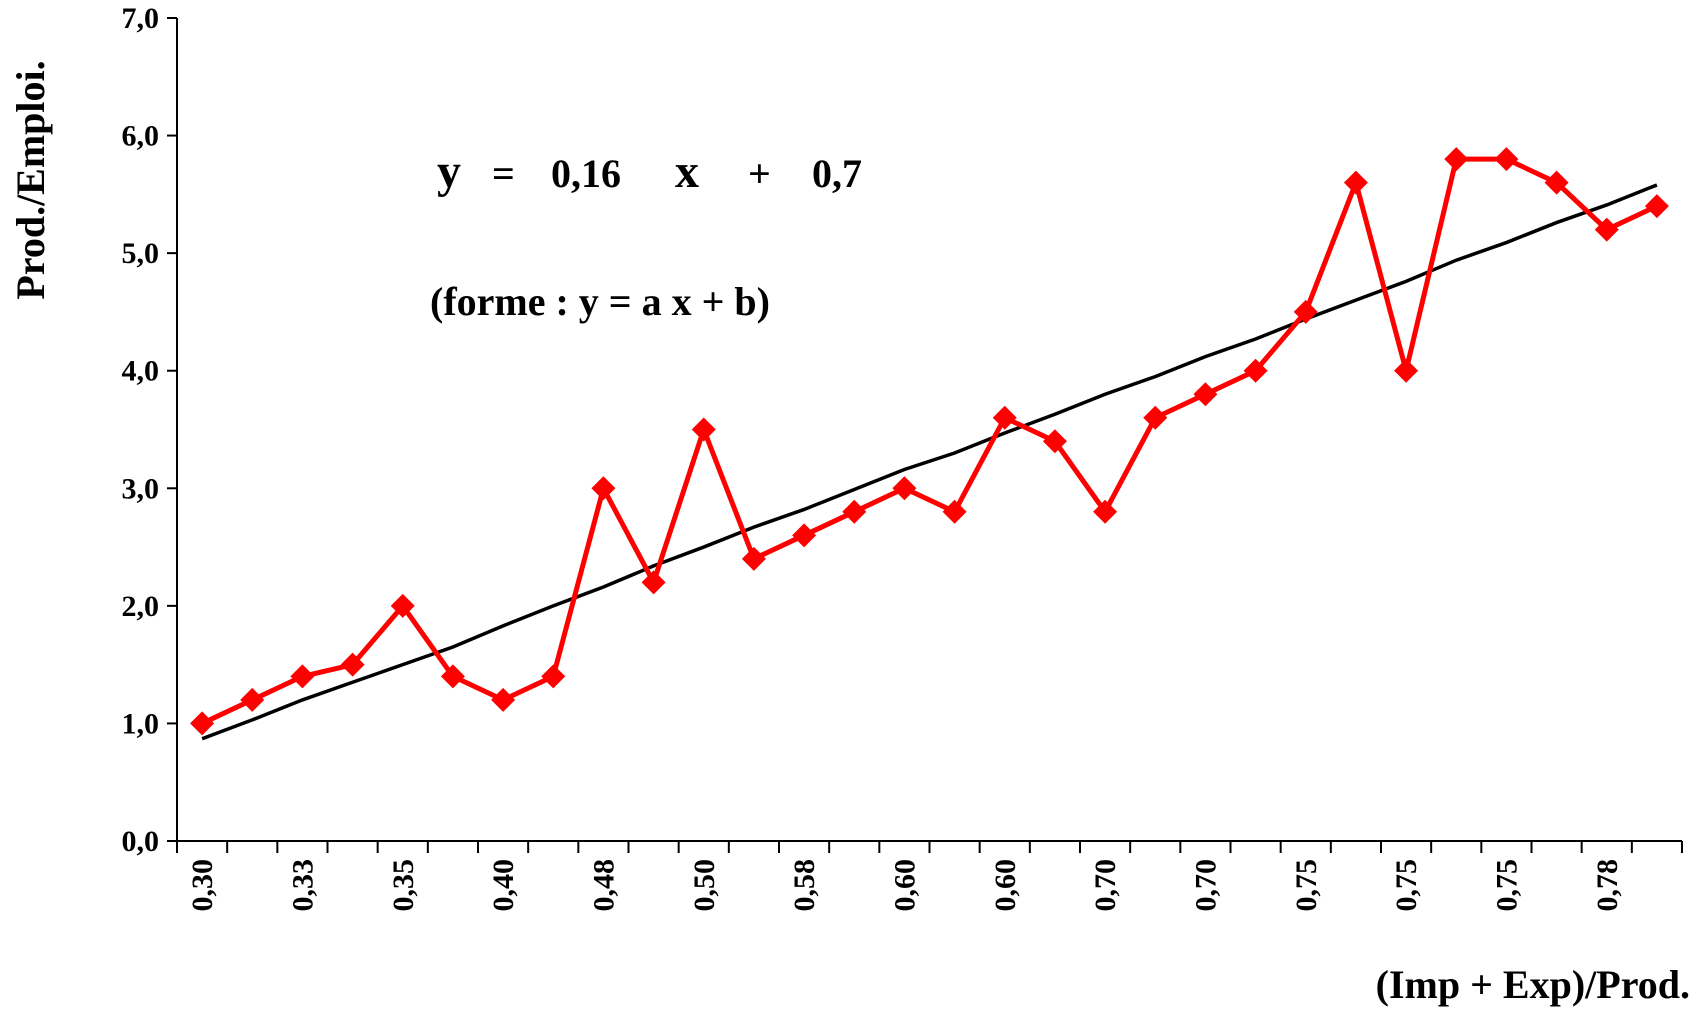 The image size is (1696, 1010). Describe the element at coordinates (302, 885) in the screenshot. I see `x-tick-label: 0,33` at that location.